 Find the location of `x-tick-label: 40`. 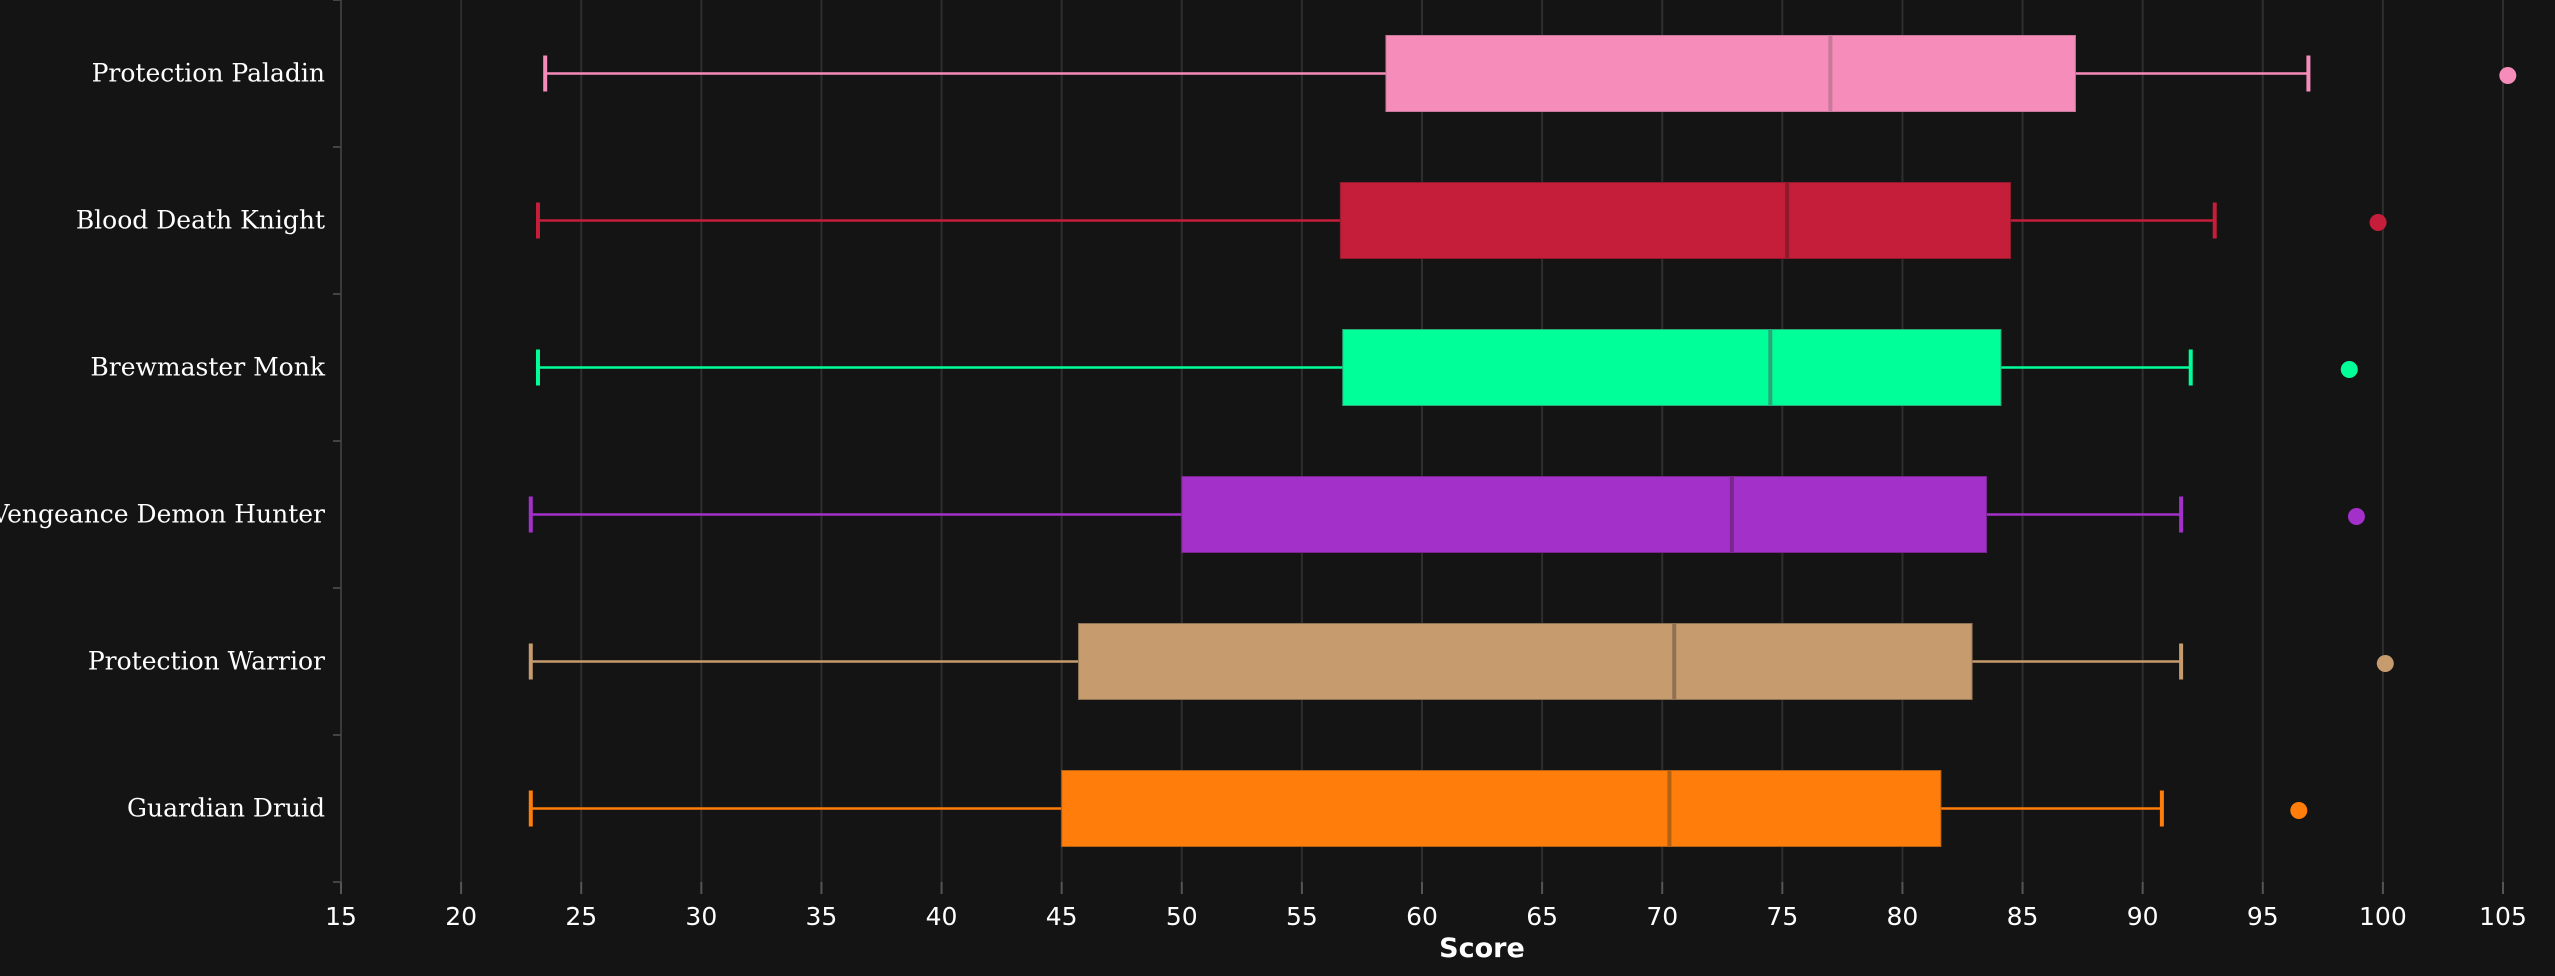

x-tick-label: 40 is located at coordinates (942, 916).